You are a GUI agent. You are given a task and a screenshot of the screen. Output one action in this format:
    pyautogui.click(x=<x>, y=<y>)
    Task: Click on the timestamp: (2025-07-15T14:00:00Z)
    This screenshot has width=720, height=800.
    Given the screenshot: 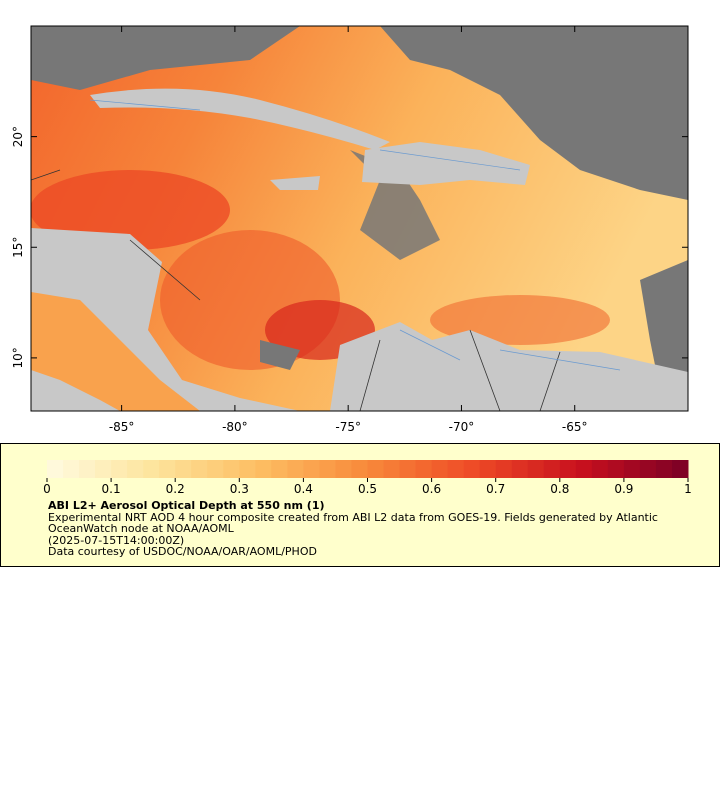 What is the action you would take?
    pyautogui.click(x=116, y=540)
    